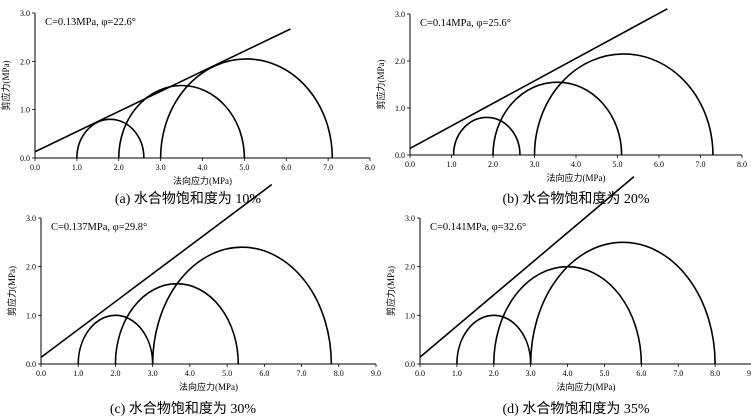 The width and height of the screenshot is (751, 418). I want to click on panel-caption: (c) 水合物饱和度为 30%, so click(183, 409).